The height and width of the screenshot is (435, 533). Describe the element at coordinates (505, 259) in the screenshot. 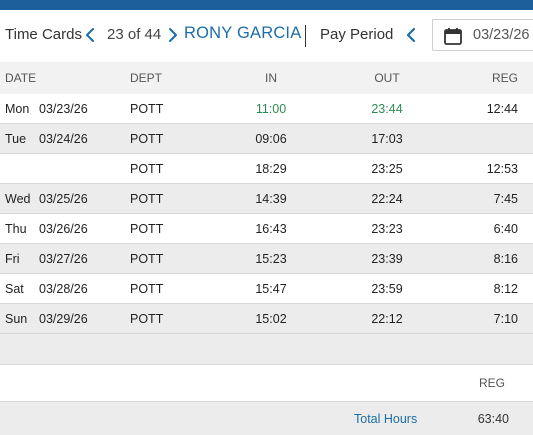

I see `row-reg-hours: 8:16` at that location.